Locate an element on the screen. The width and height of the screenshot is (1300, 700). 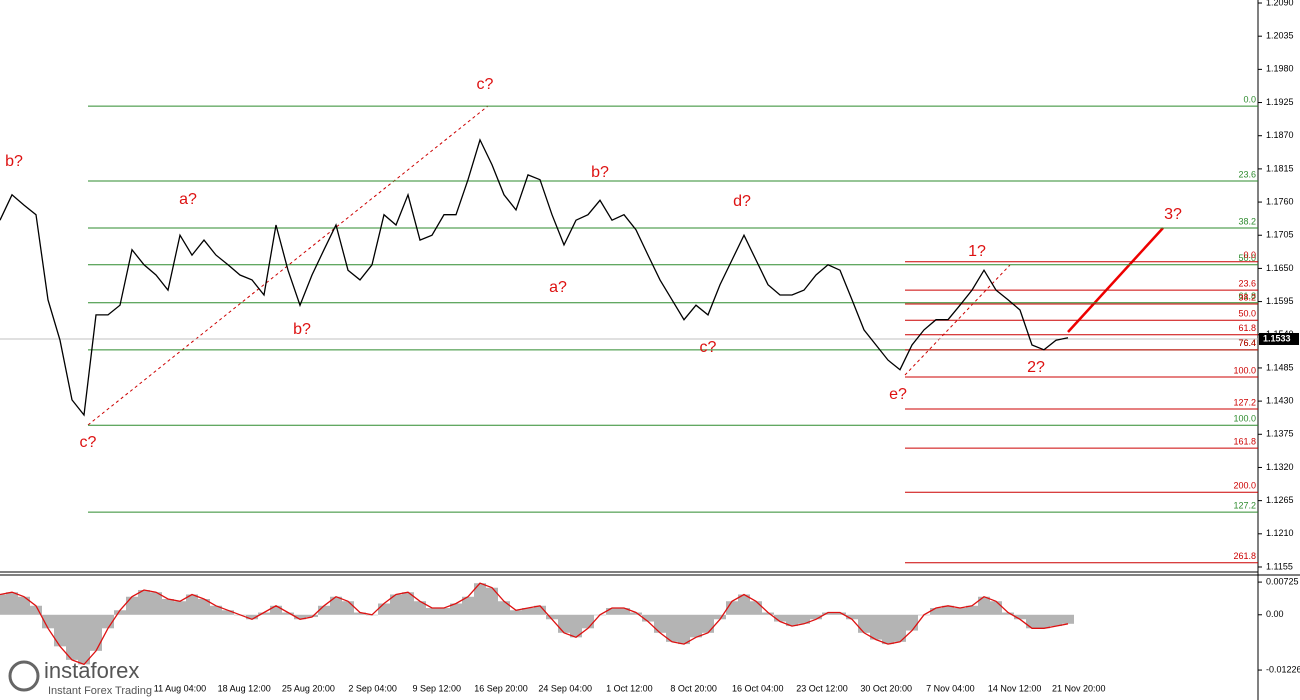
y-tick-label: 1.1980 is located at coordinates (1280, 69).